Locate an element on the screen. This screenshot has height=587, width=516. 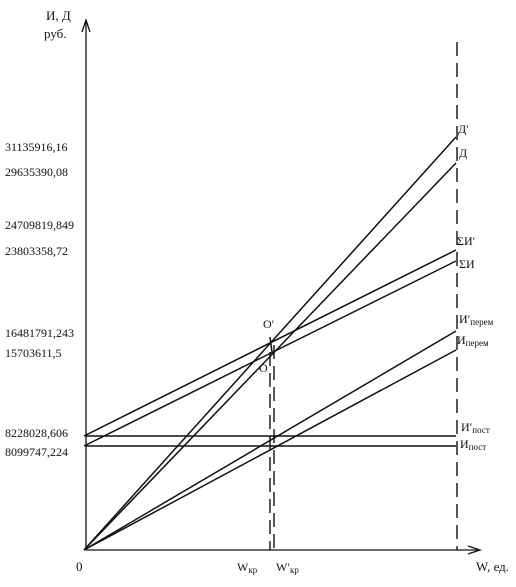
series-label: ΣИ is located at coordinates (467, 264).